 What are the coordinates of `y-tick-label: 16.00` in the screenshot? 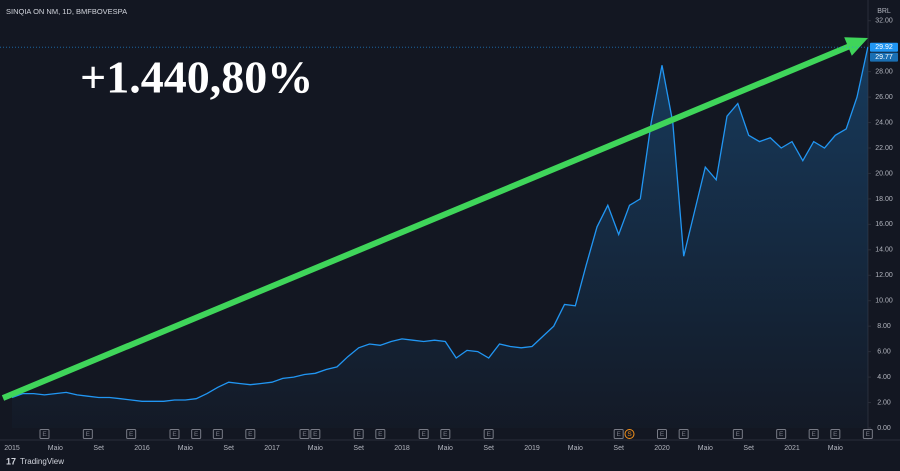 It's located at (884, 224).